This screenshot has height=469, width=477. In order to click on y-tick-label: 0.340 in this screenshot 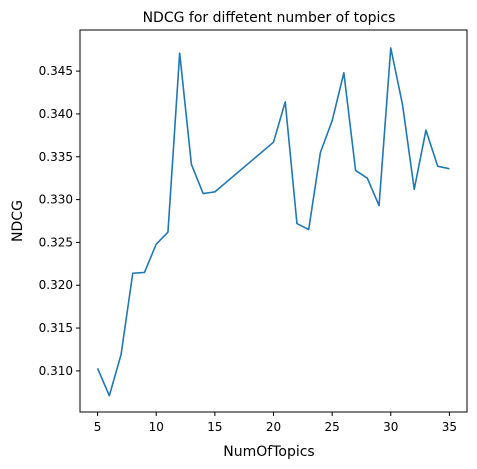, I will do `click(56, 114)`.